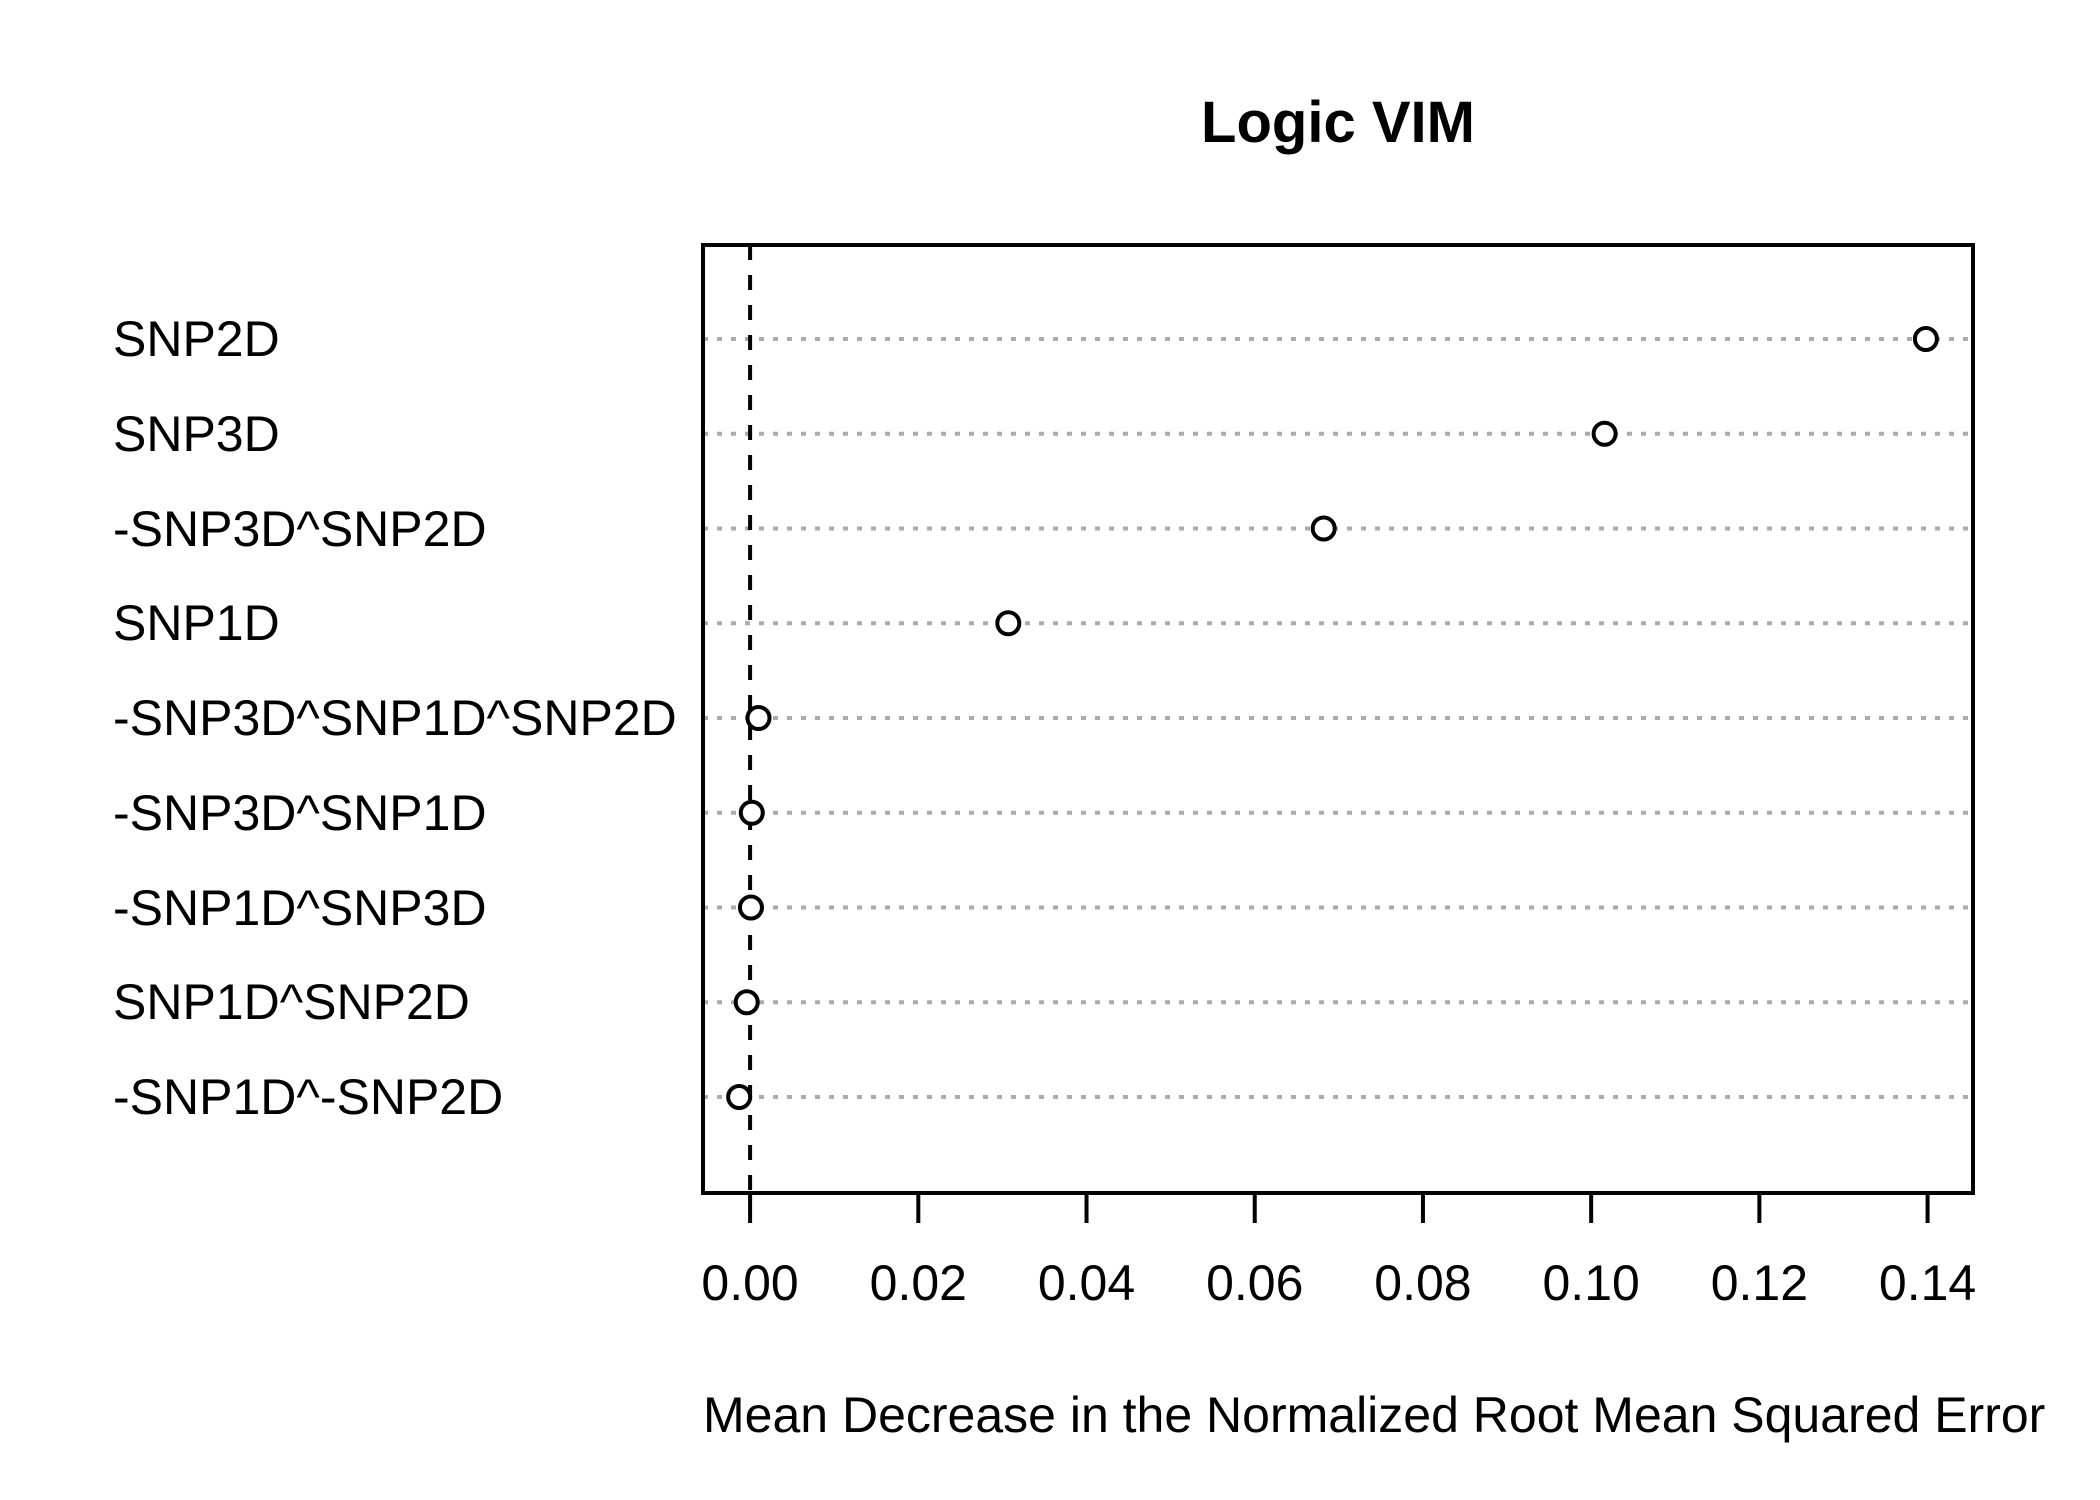  Describe the element at coordinates (308, 1097) in the screenshot. I see `y-axis-label: -SNP1D^-SNP2D` at that location.